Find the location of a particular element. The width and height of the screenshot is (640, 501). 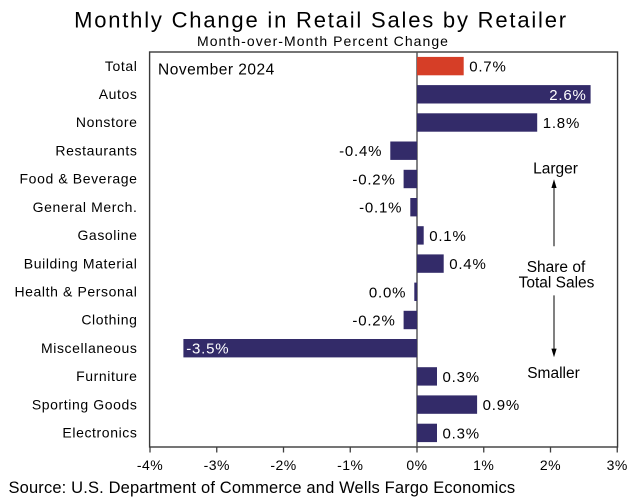

svg-text: 0% is located at coordinates (416, 465).